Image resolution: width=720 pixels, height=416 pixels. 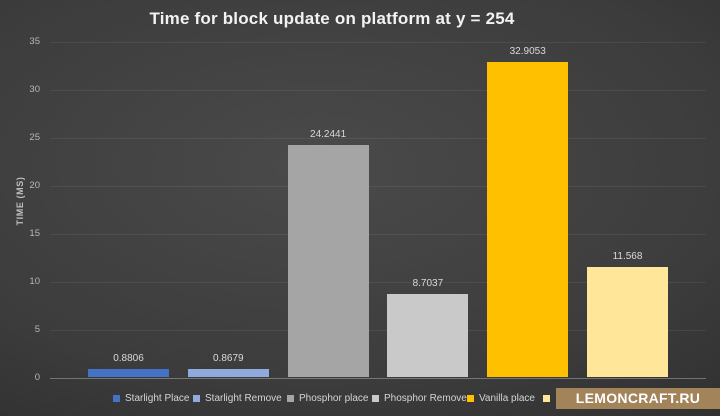 I want to click on bar-value-label-phosphor-place: 24.2441, so click(x=328, y=135).